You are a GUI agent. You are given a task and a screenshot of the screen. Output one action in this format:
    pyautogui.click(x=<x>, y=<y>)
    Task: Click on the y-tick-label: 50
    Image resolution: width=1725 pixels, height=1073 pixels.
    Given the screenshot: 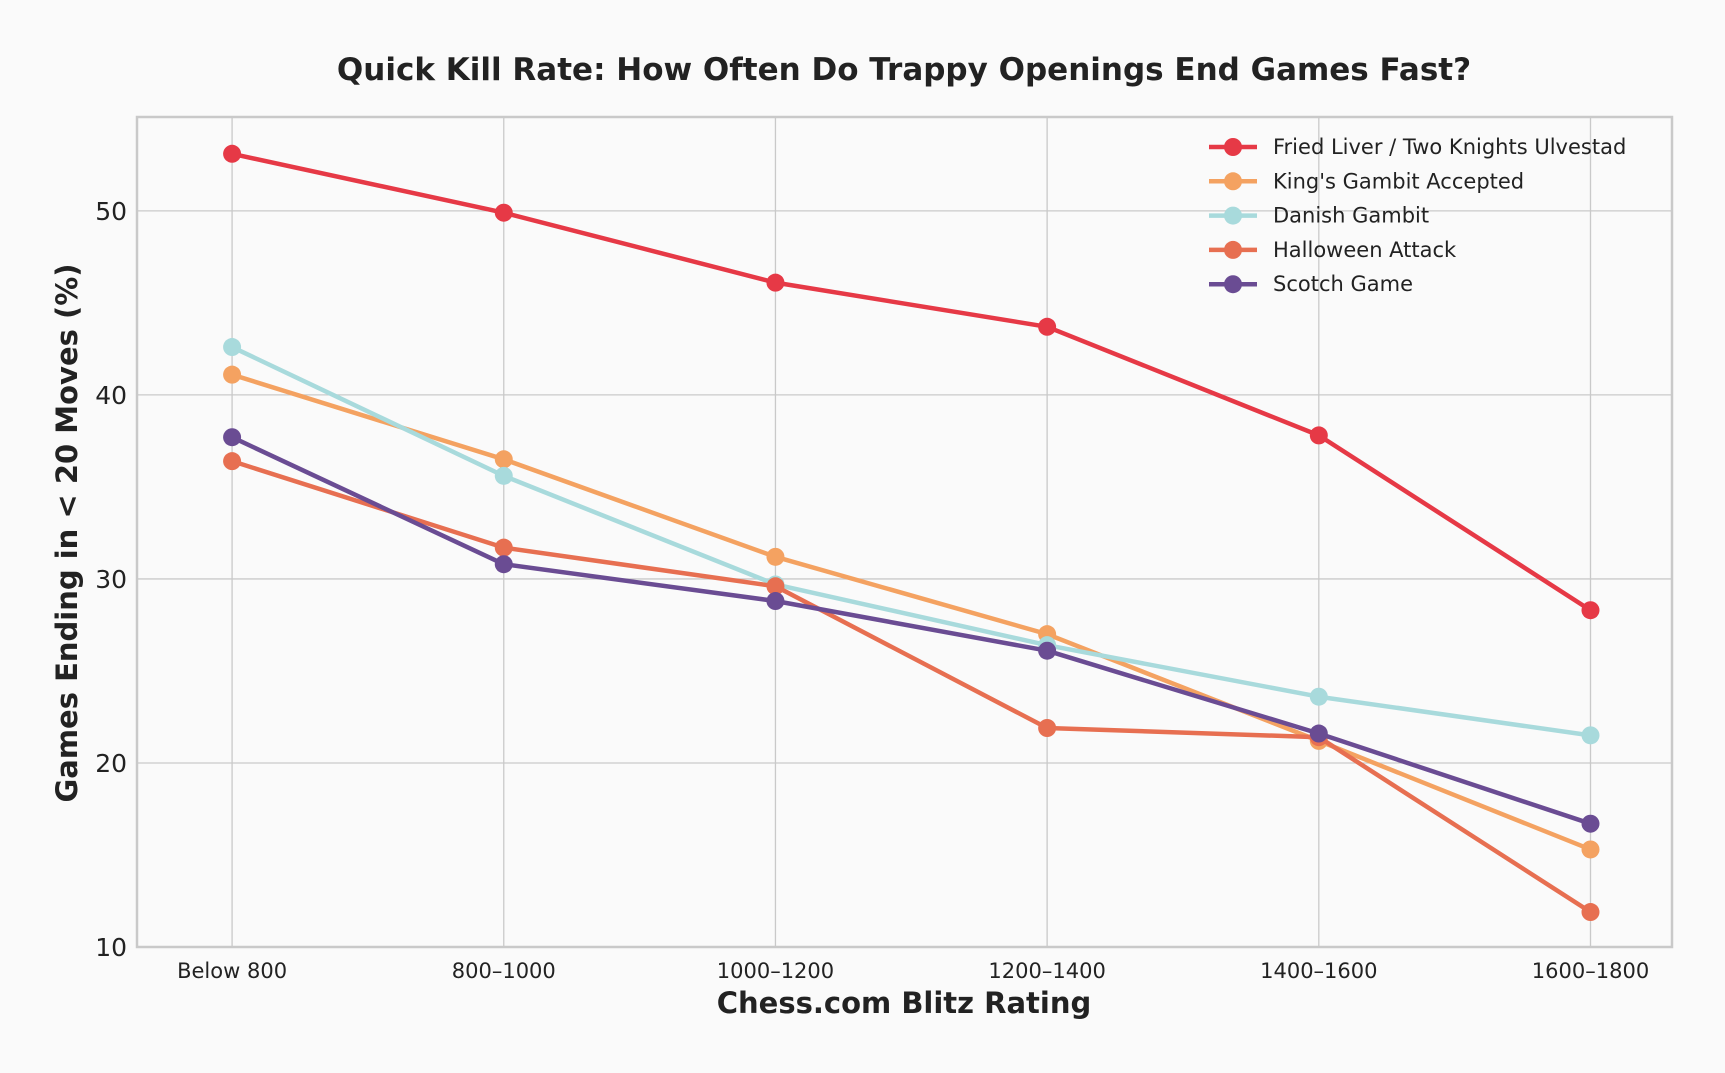 What is the action you would take?
    pyautogui.click(x=111, y=211)
    